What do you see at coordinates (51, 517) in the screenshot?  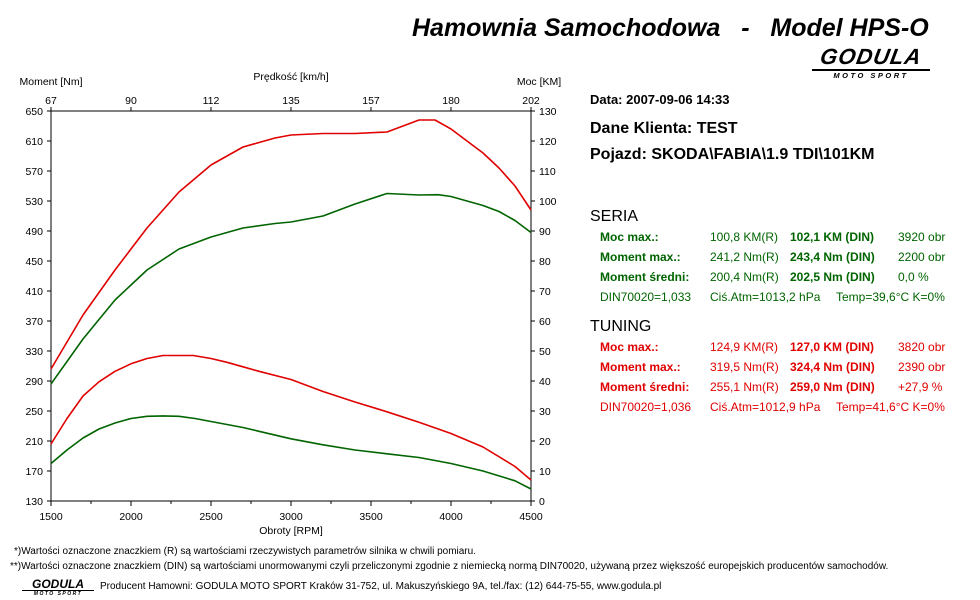 I see `x-tick-label: 1500` at bounding box center [51, 517].